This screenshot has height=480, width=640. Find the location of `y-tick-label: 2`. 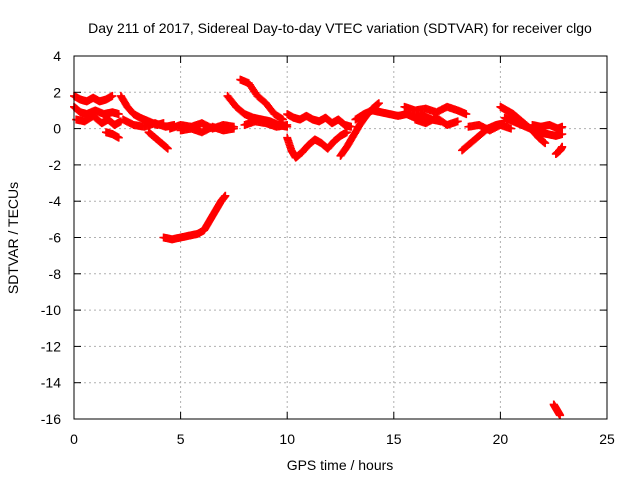

y-tick-label: 2 is located at coordinates (57, 92).